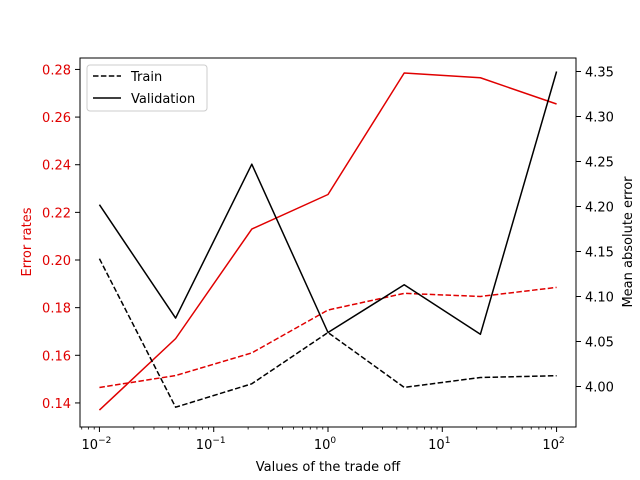 The image size is (640, 480). I want to click on x-tick-label: 10⁻², so click(97, 444).